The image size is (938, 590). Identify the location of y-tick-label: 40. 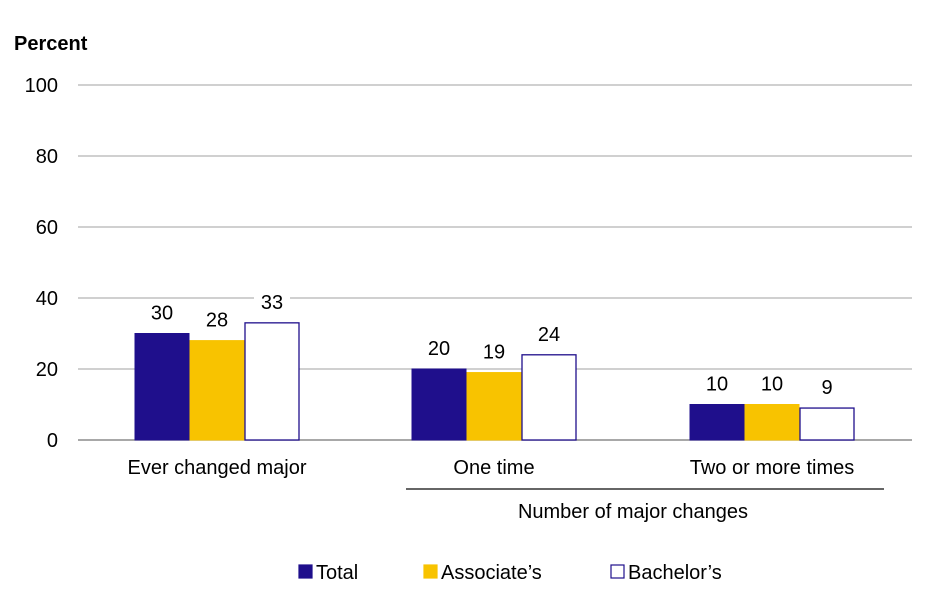
(47, 299).